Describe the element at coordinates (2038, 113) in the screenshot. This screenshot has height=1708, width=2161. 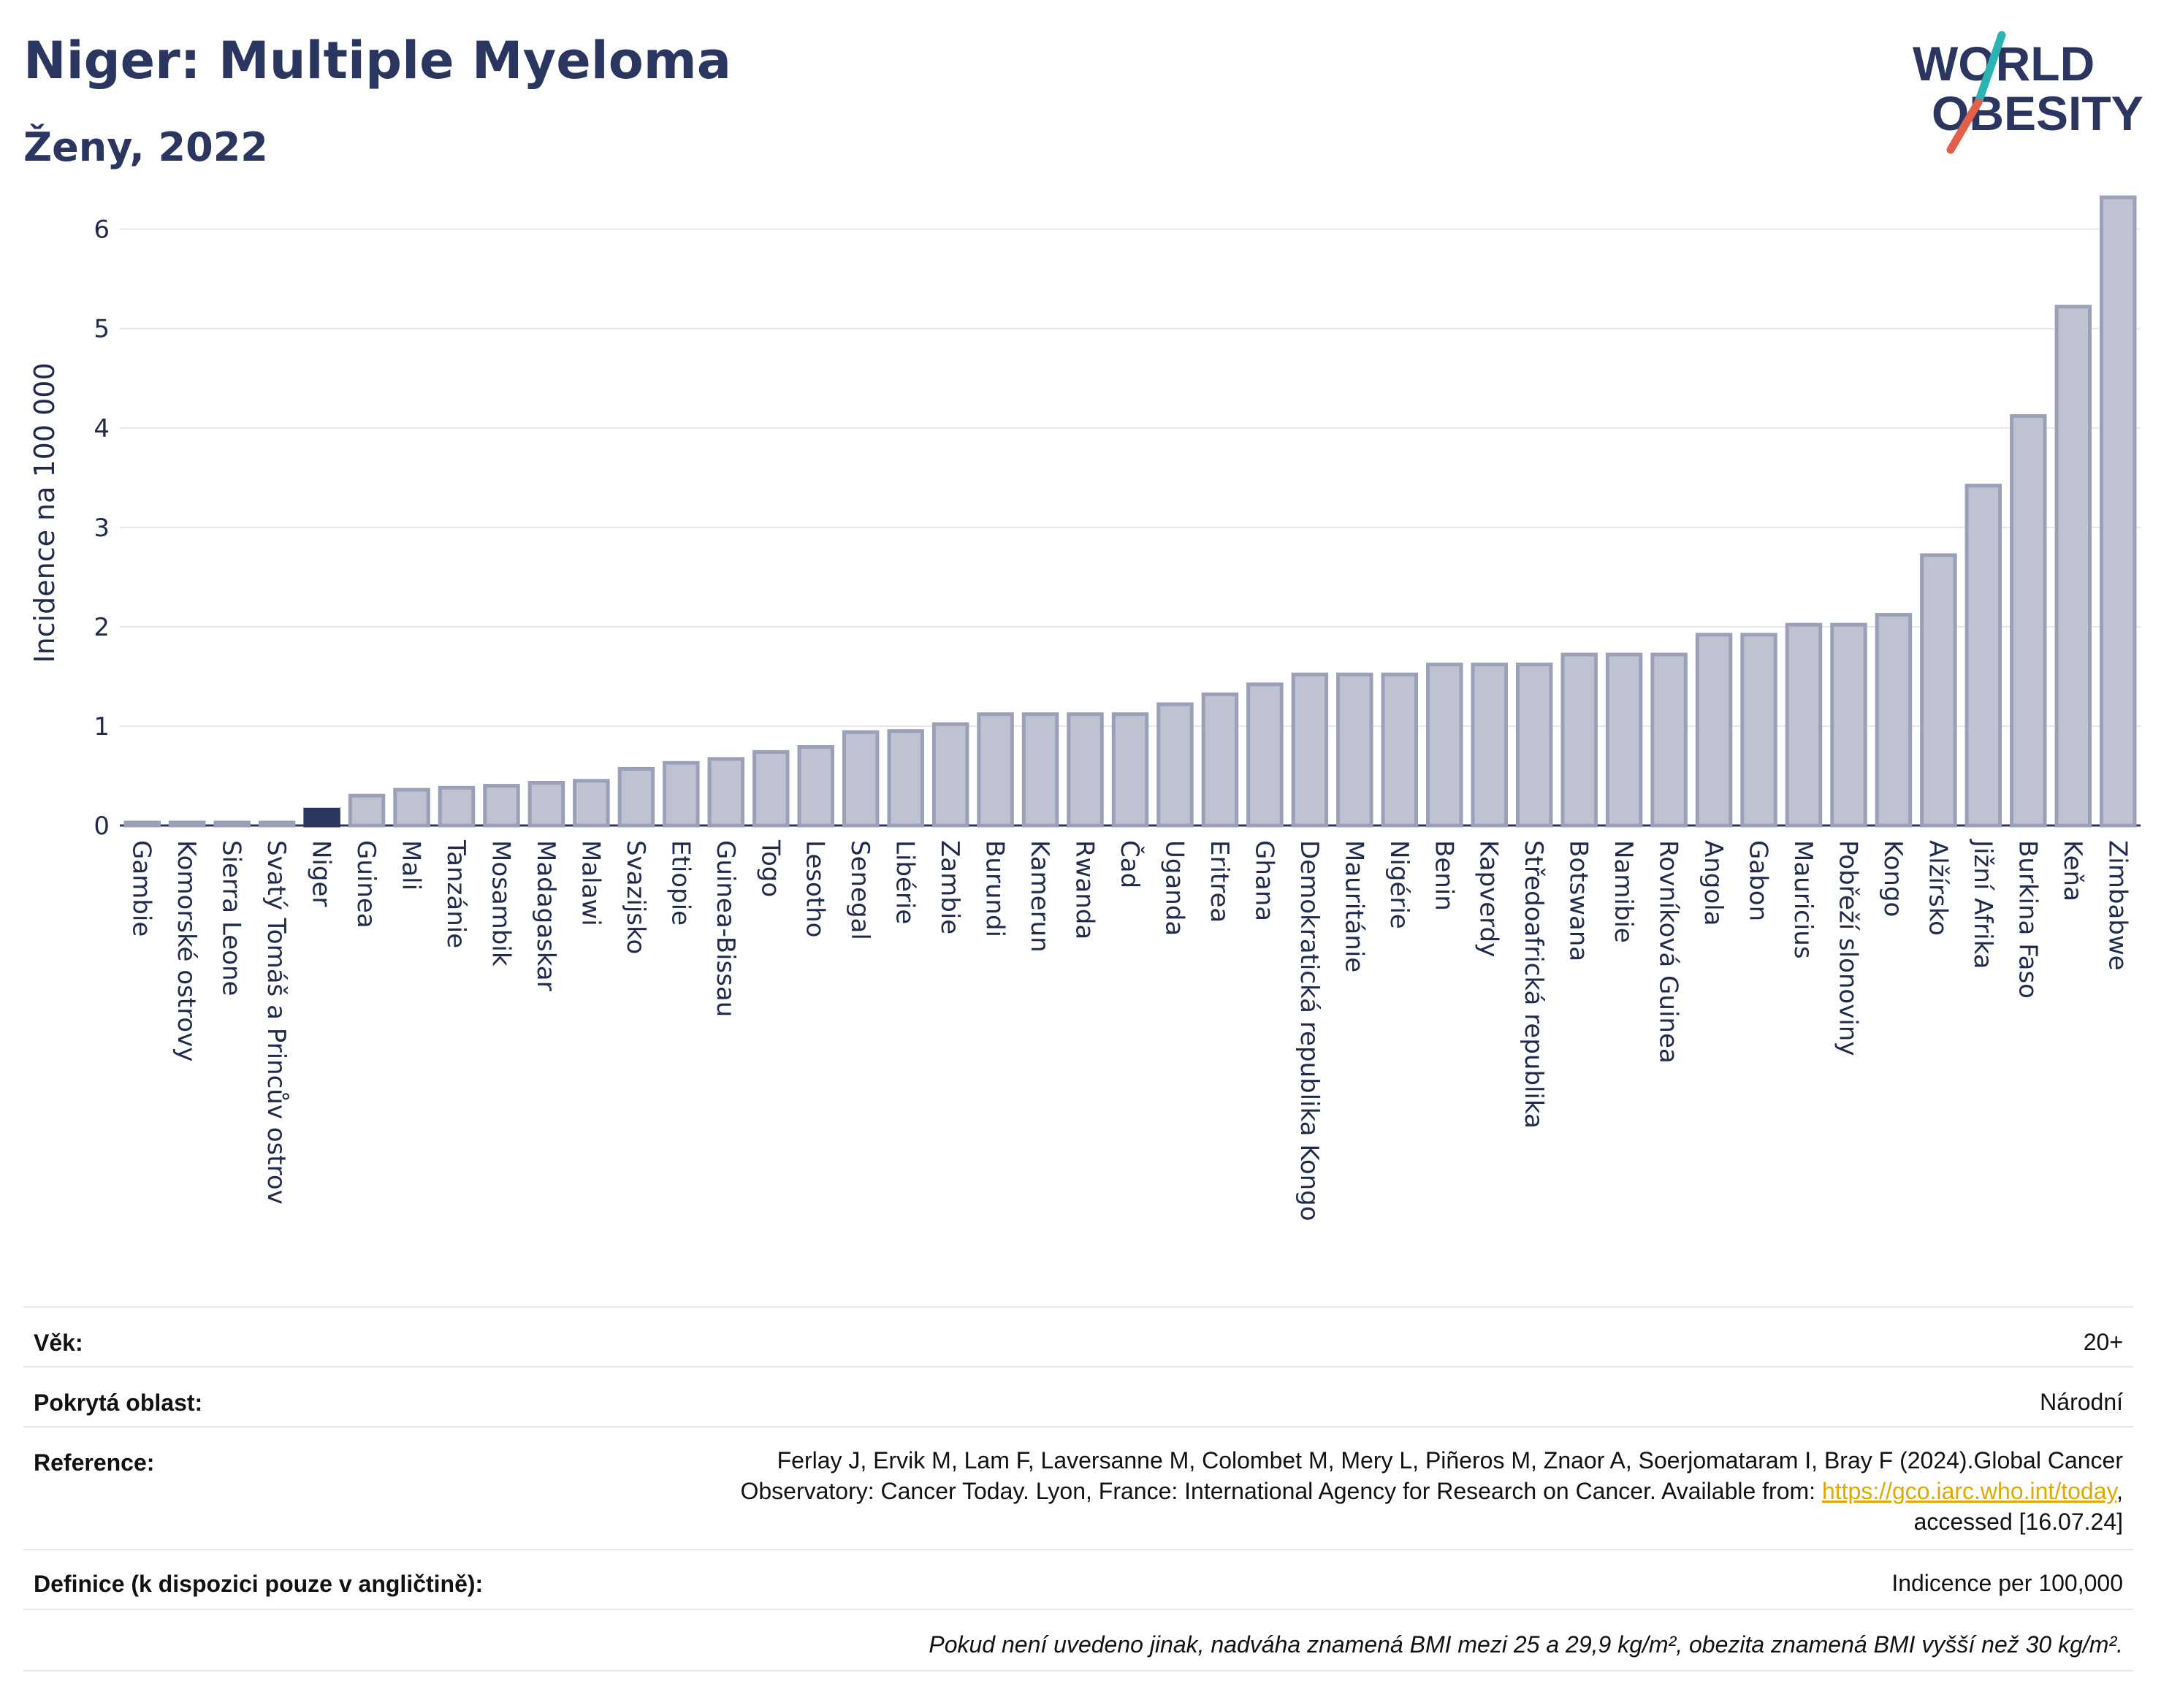
I see `logo-line2: OBESITY` at that location.